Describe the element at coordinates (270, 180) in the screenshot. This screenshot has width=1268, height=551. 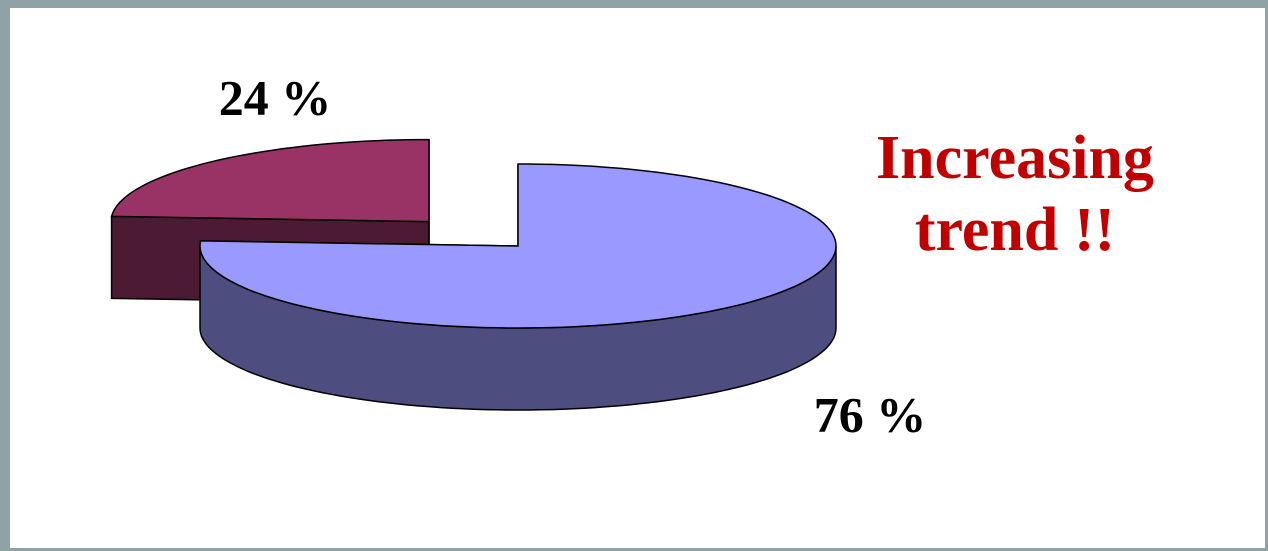
I see `slice` at that location.